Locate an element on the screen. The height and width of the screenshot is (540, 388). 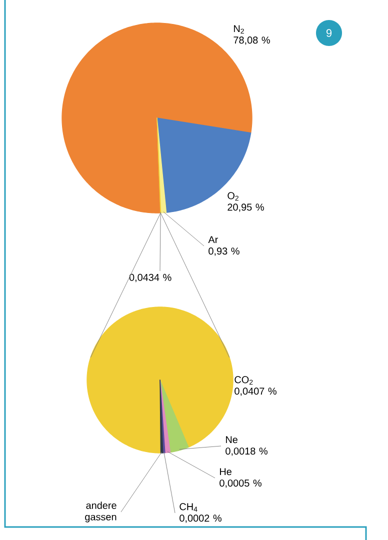
data-label: 20,95 % is located at coordinates (246, 208).